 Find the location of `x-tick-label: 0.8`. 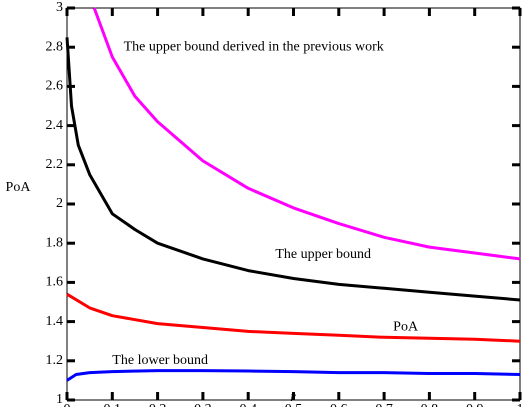

x-tick-label: 0.8 is located at coordinates (430, 404).